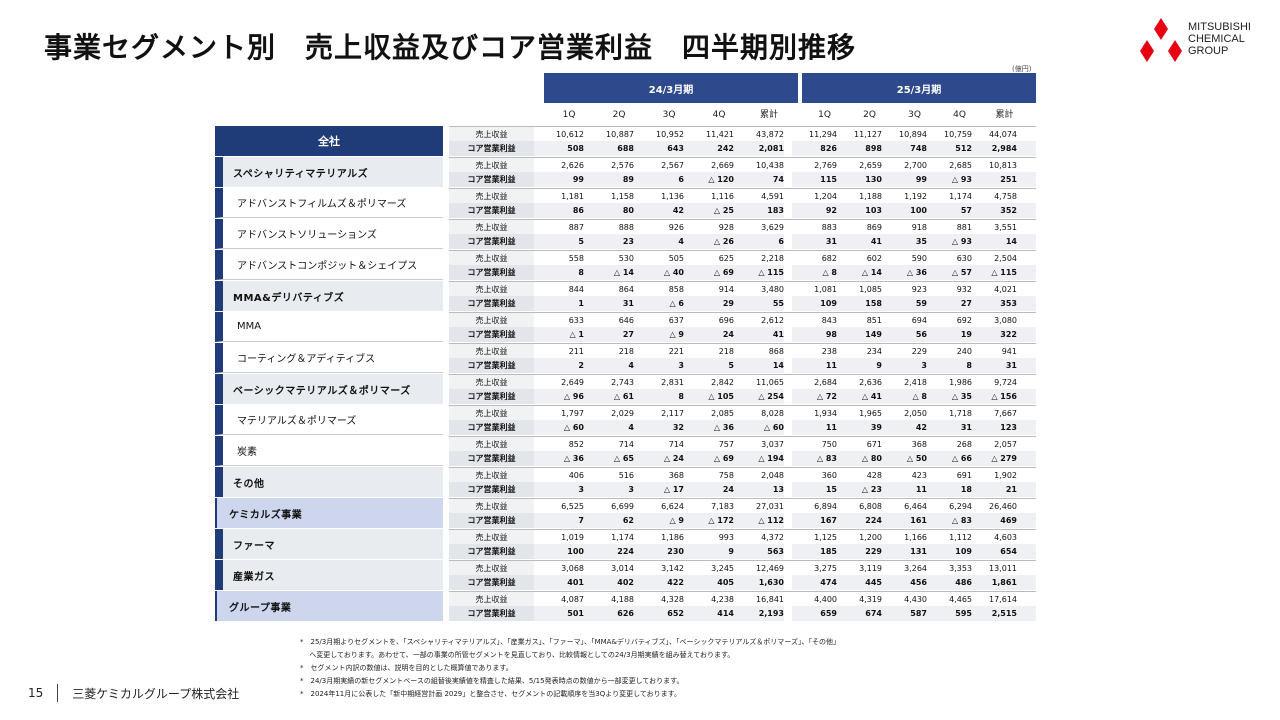 The image size is (1280, 720). I want to click on table-cell: 2,659, so click(870, 165).